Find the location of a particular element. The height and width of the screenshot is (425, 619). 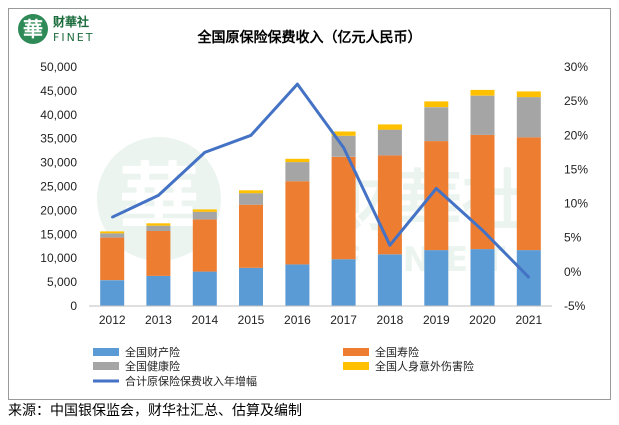

bar-2-2018 is located at coordinates (389, 142).